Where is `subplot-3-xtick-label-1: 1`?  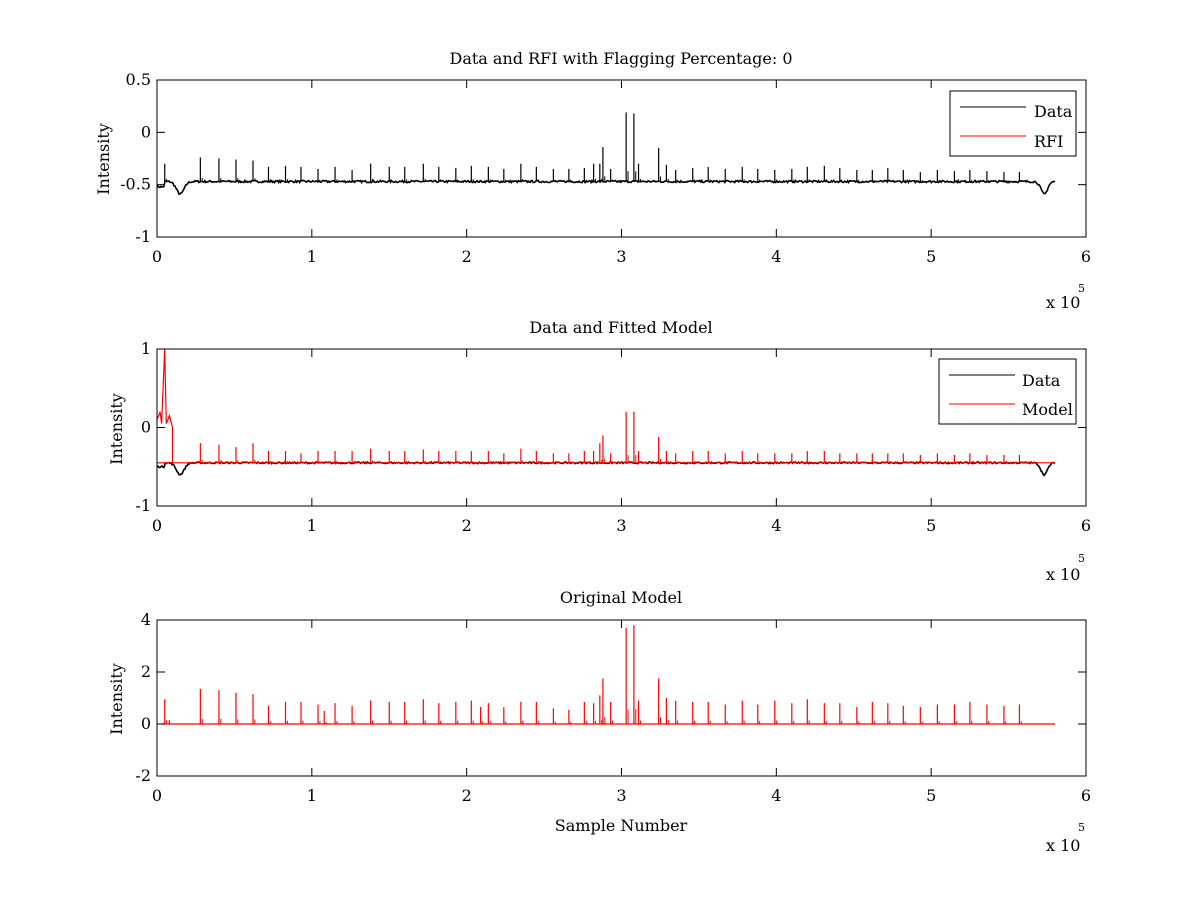 subplot-3-xtick-label-1: 1 is located at coordinates (312, 795).